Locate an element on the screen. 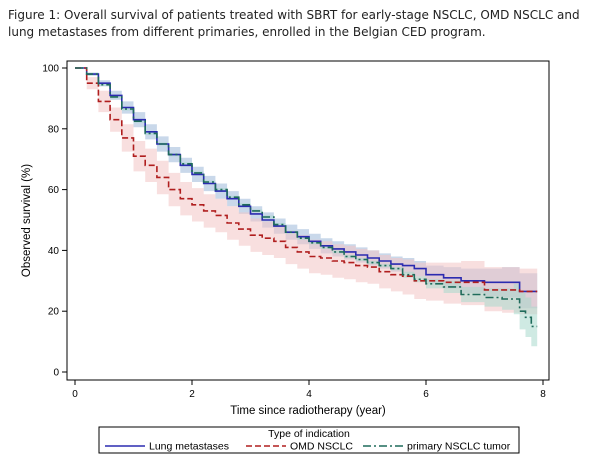 The width and height of the screenshot is (598, 468). y-axis-title: Observed survival (%) is located at coordinates (27, 220).